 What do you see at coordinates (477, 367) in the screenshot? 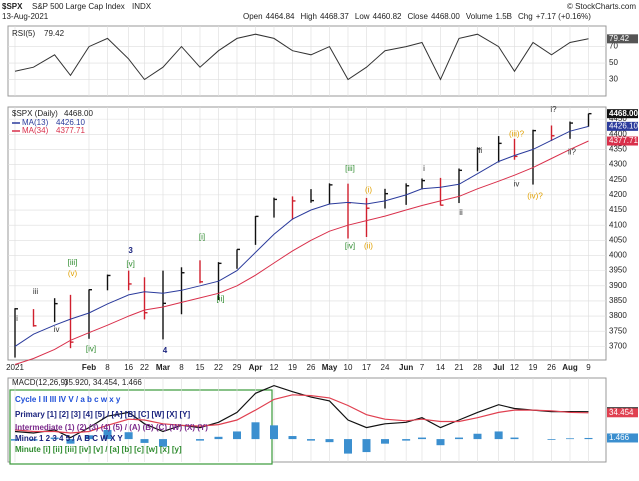
I see `x-tick-label: 28` at bounding box center [477, 367].